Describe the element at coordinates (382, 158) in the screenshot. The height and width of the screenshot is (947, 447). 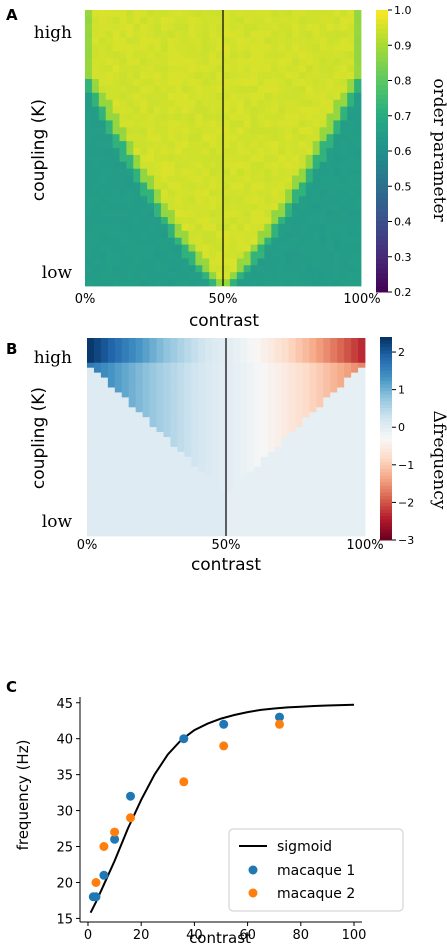
I see `colorbar-a-segment` at that location.